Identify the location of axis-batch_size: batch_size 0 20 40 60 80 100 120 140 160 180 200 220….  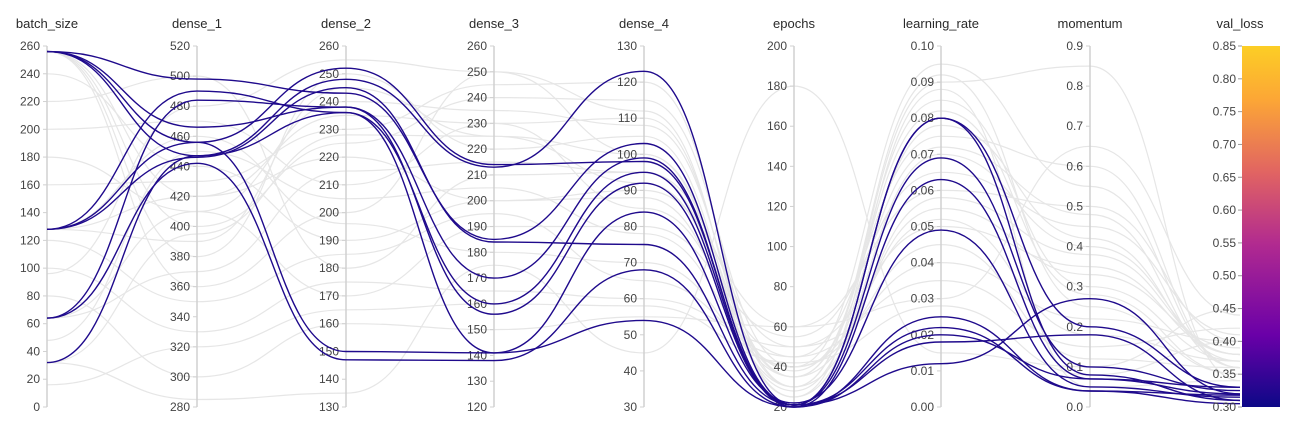
(47, 215).